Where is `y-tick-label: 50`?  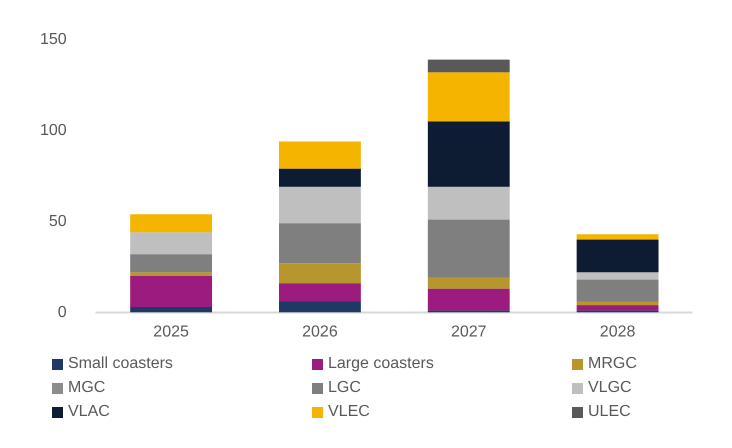 y-tick-label: 50 is located at coordinates (57, 221).